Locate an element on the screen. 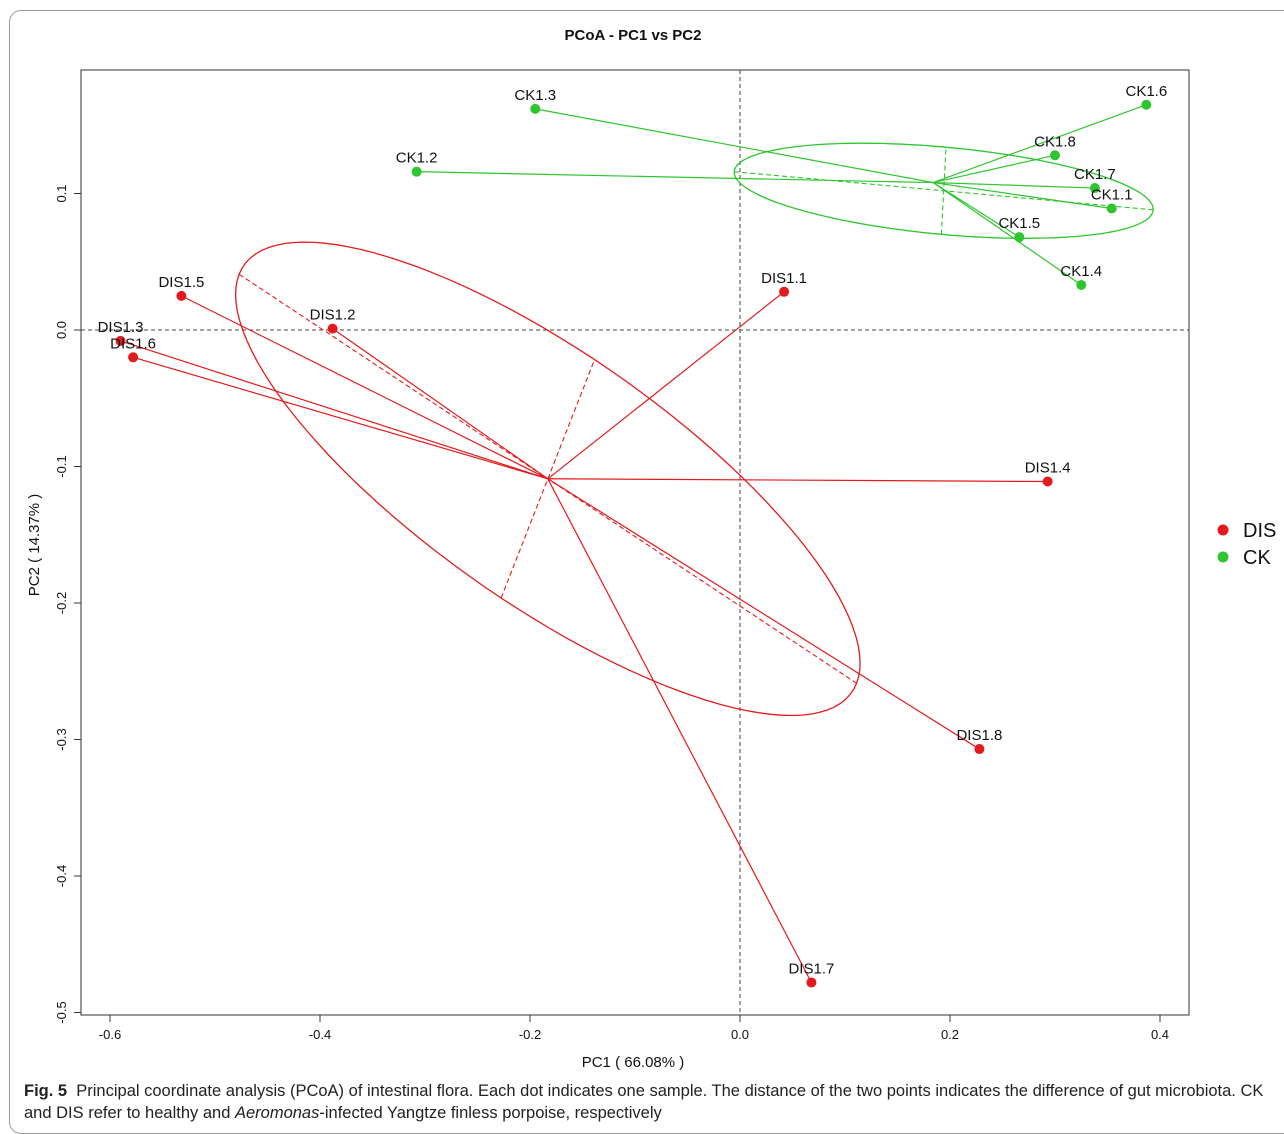 This screenshot has width=1284, height=1134. caption-italic: Aeromonas is located at coordinates (277, 1113).